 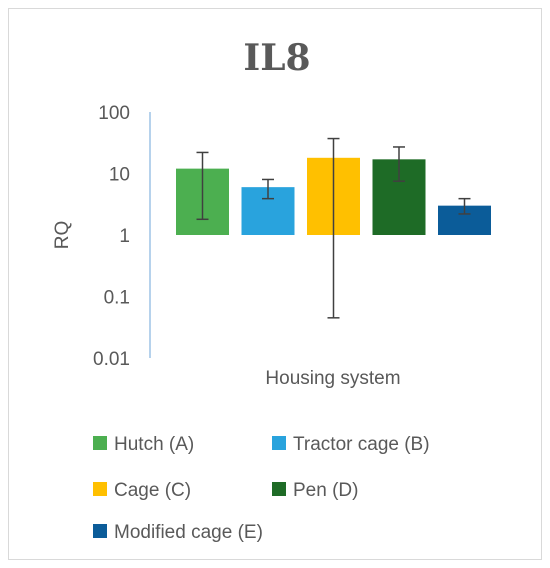 What do you see at coordinates (124, 236) in the screenshot?
I see `y-tick-label: 1` at bounding box center [124, 236].